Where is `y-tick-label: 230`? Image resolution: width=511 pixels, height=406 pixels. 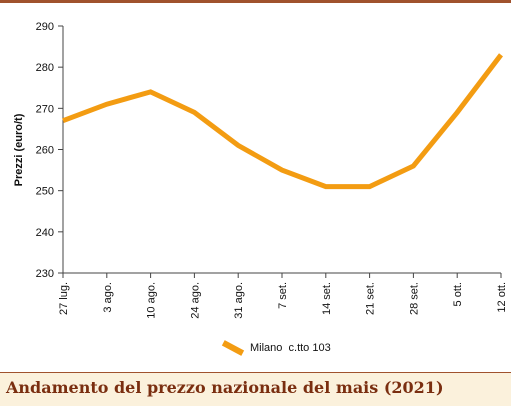
y-tick-label: 230 is located at coordinates (45, 274).